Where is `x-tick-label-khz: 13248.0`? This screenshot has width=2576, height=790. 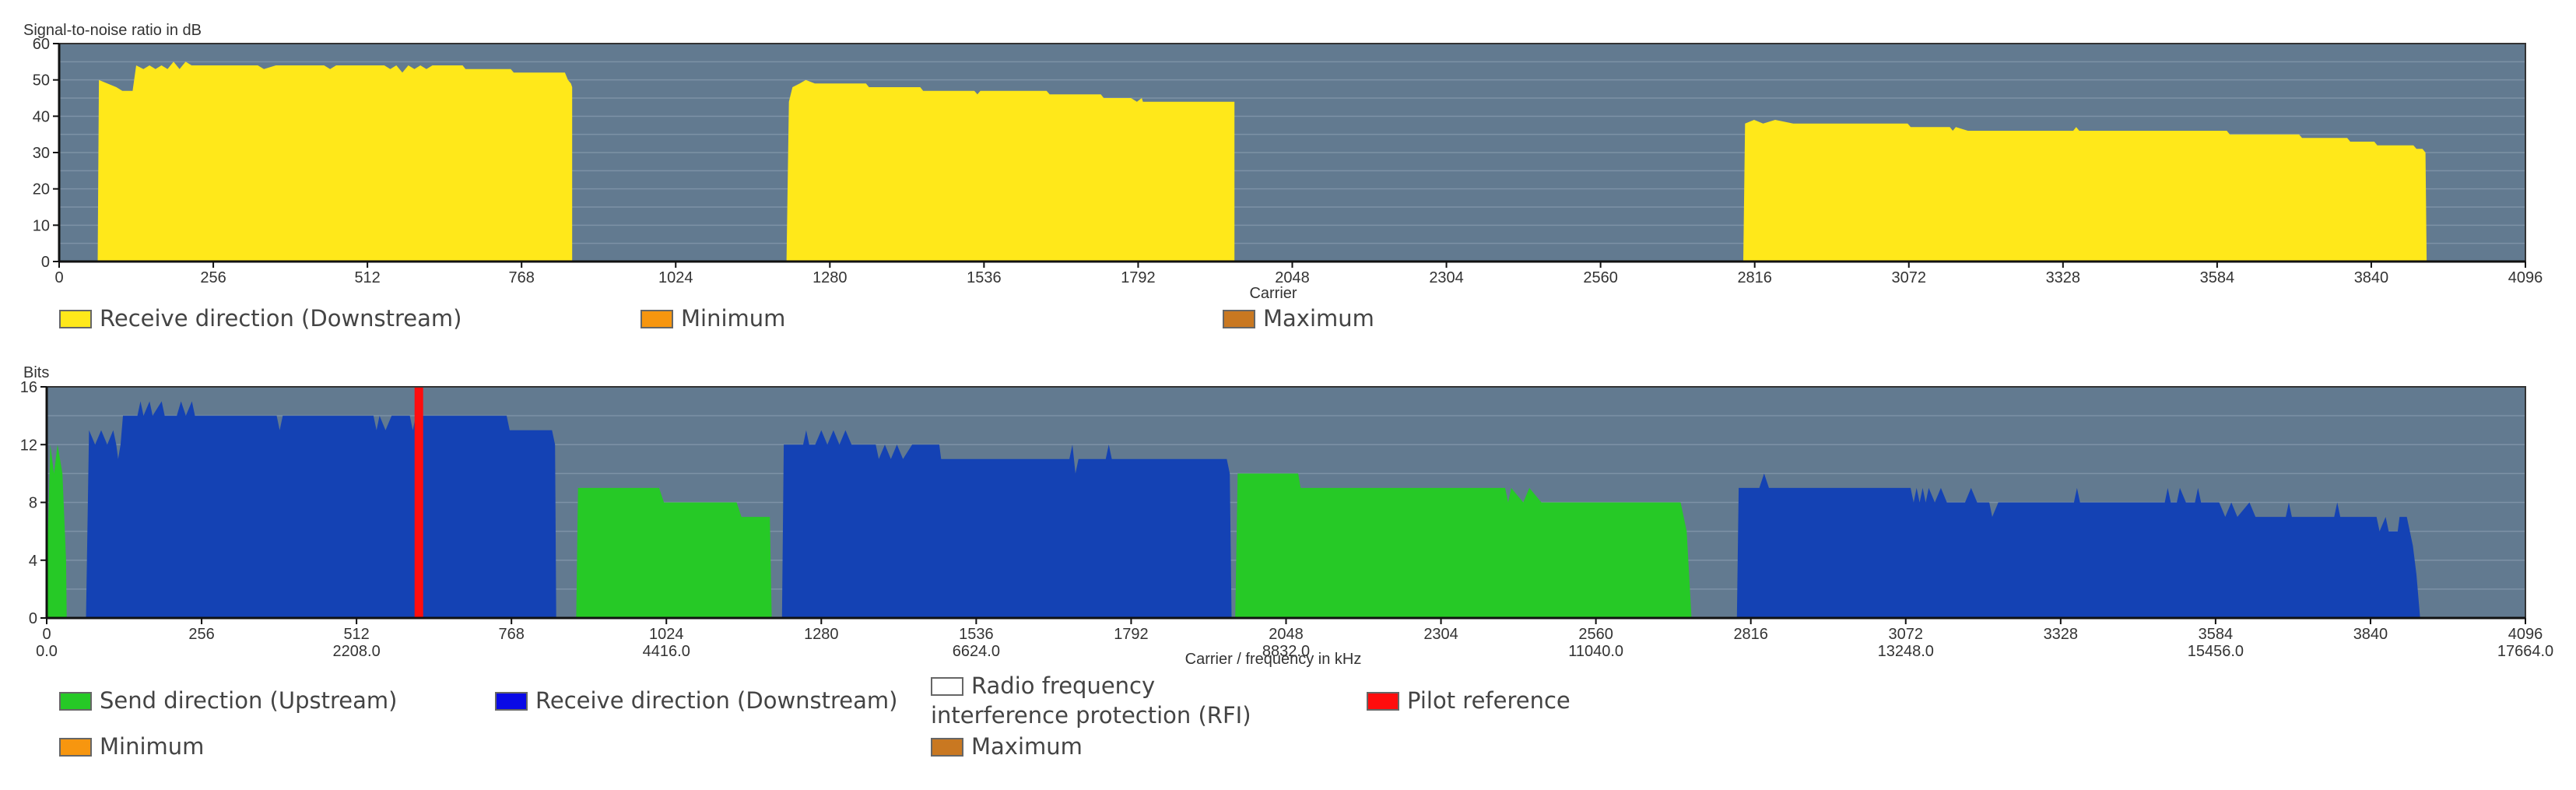 x-tick-label-khz: 13248.0 is located at coordinates (1906, 651).